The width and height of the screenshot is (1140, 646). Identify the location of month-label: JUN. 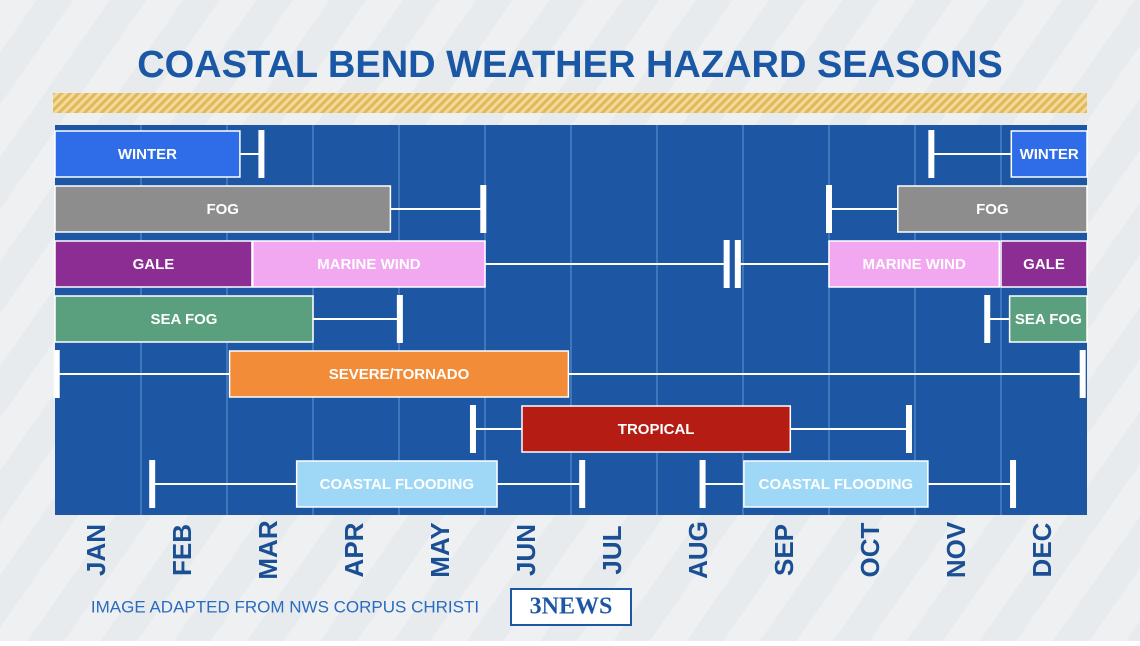
(526, 550).